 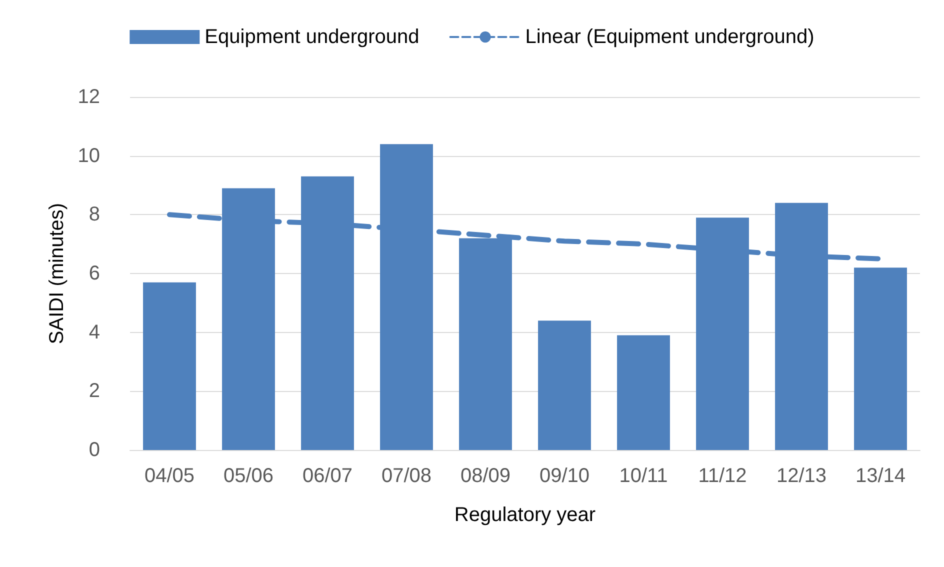 What do you see at coordinates (89, 155) in the screenshot?
I see `y-tick-label: 10` at bounding box center [89, 155].